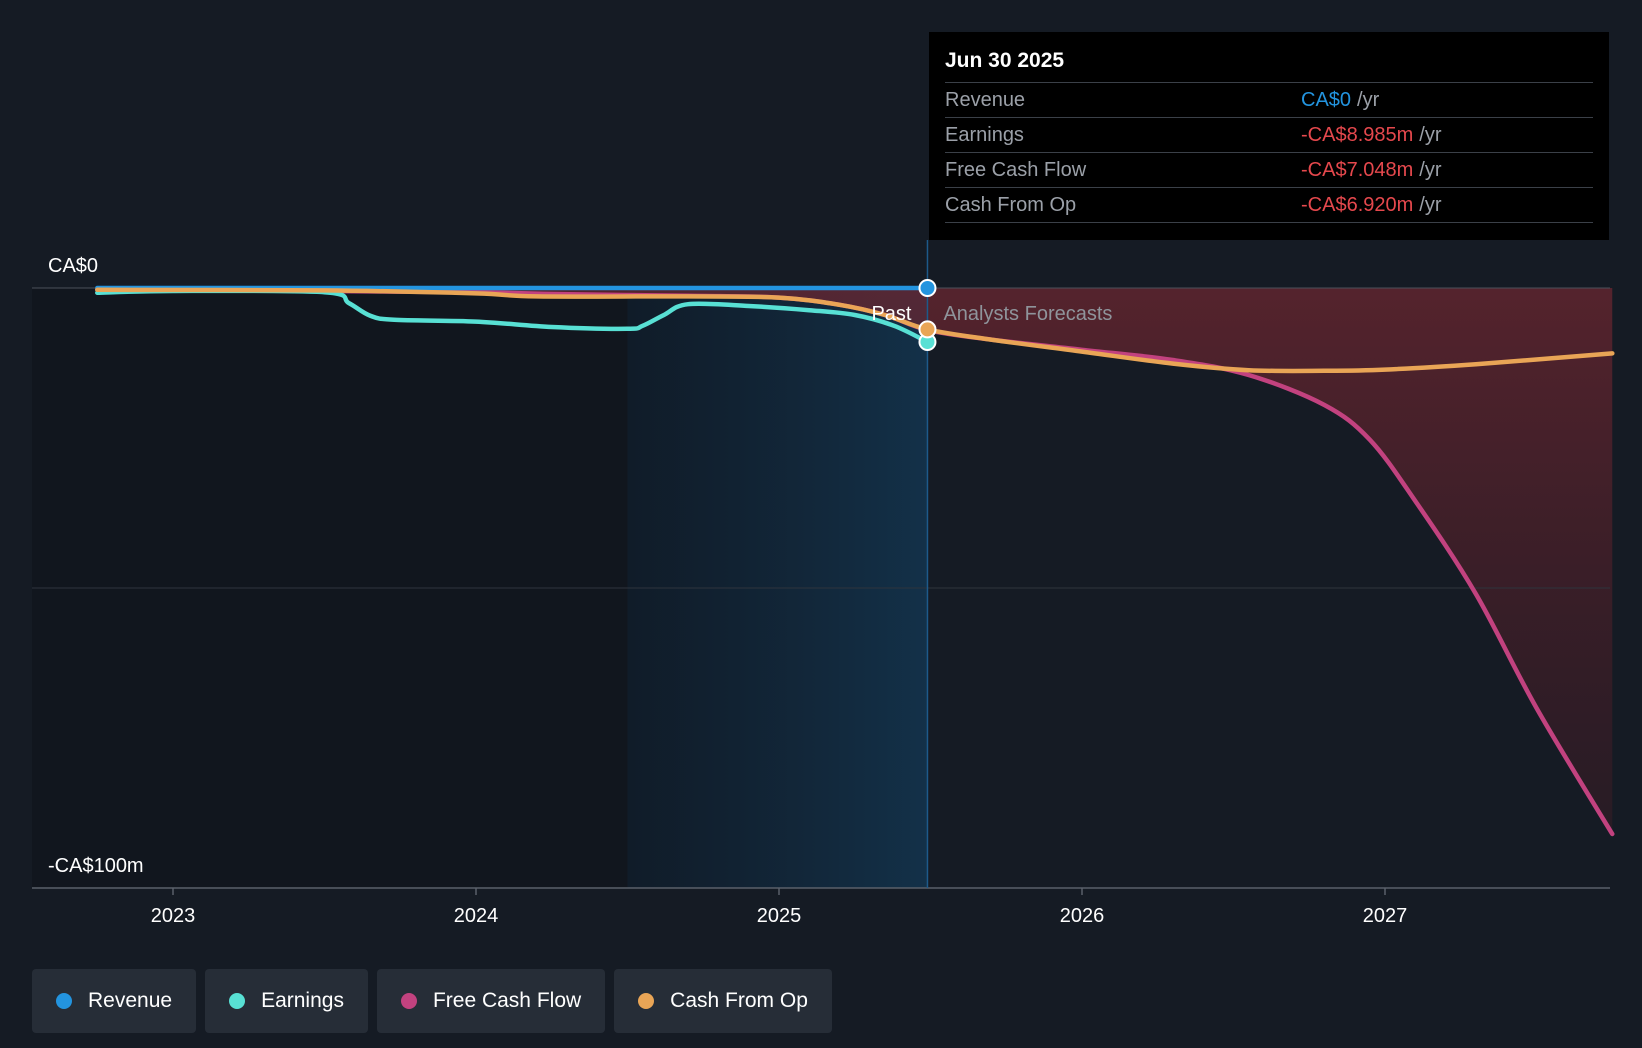 The image size is (1642, 1048). What do you see at coordinates (1326, 100) in the screenshot?
I see `tooltip-value: CA$0` at bounding box center [1326, 100].